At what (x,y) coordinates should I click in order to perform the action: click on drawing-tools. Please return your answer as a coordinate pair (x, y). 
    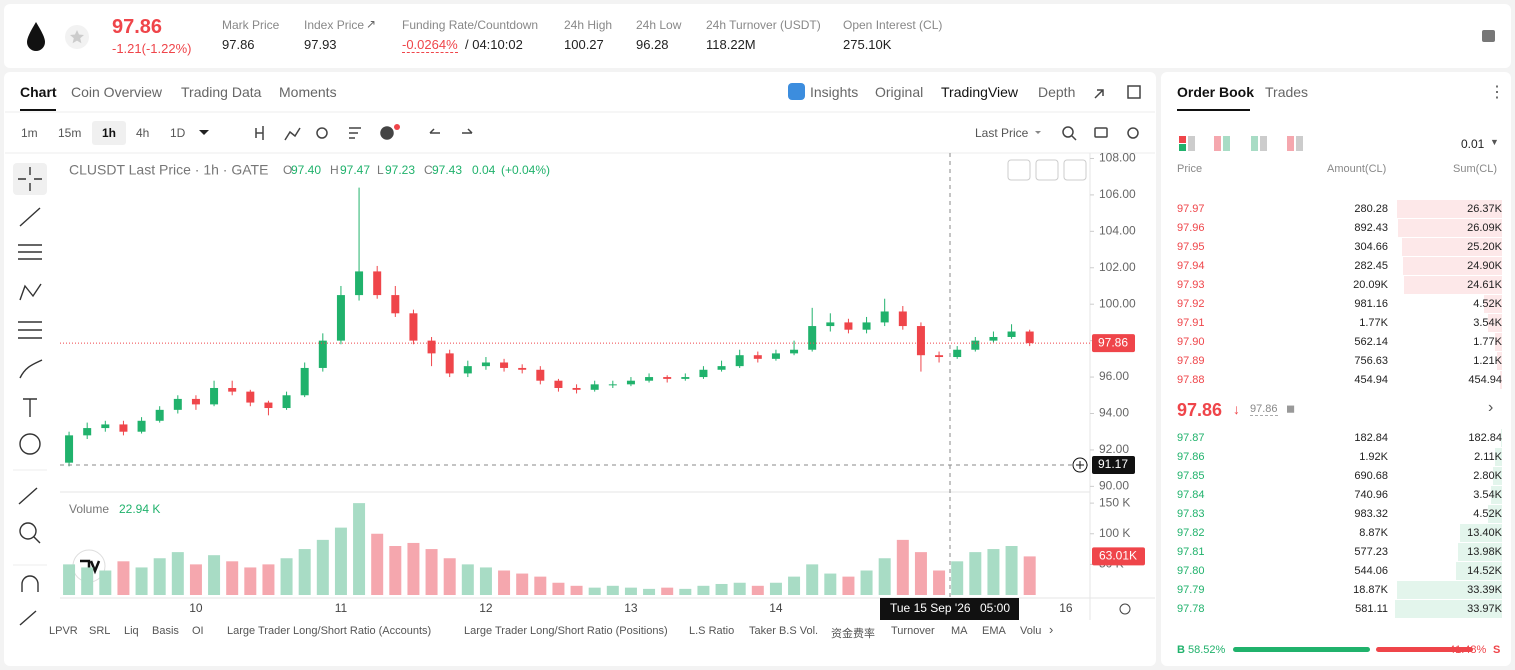
    Looking at the image, I should click on (30, 394).